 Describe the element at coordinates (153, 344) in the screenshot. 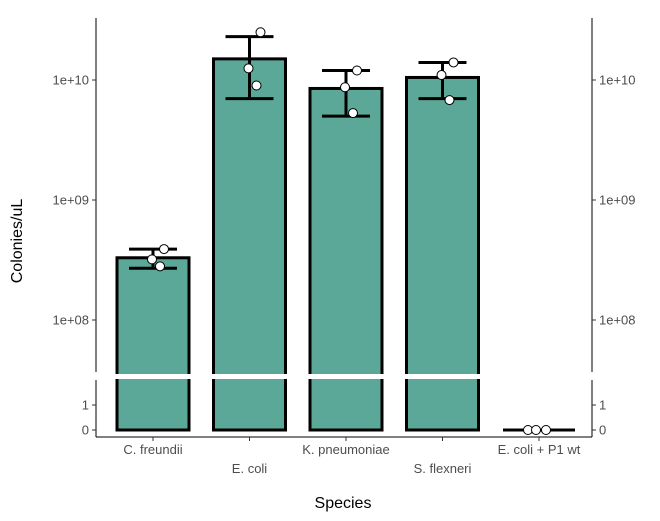

I see `bar-c-freundii` at that location.